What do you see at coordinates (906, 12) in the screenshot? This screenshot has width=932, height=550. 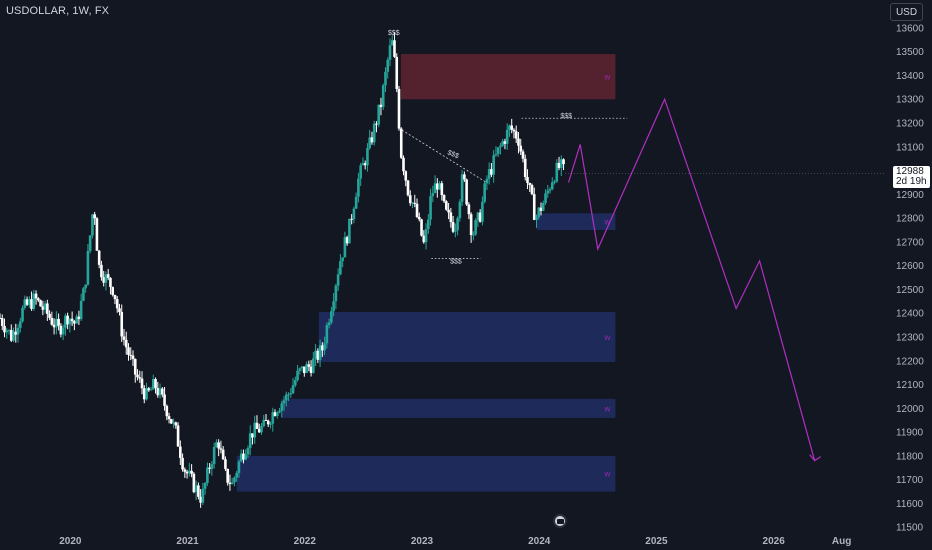 I see `currency-button: USD` at bounding box center [906, 12].